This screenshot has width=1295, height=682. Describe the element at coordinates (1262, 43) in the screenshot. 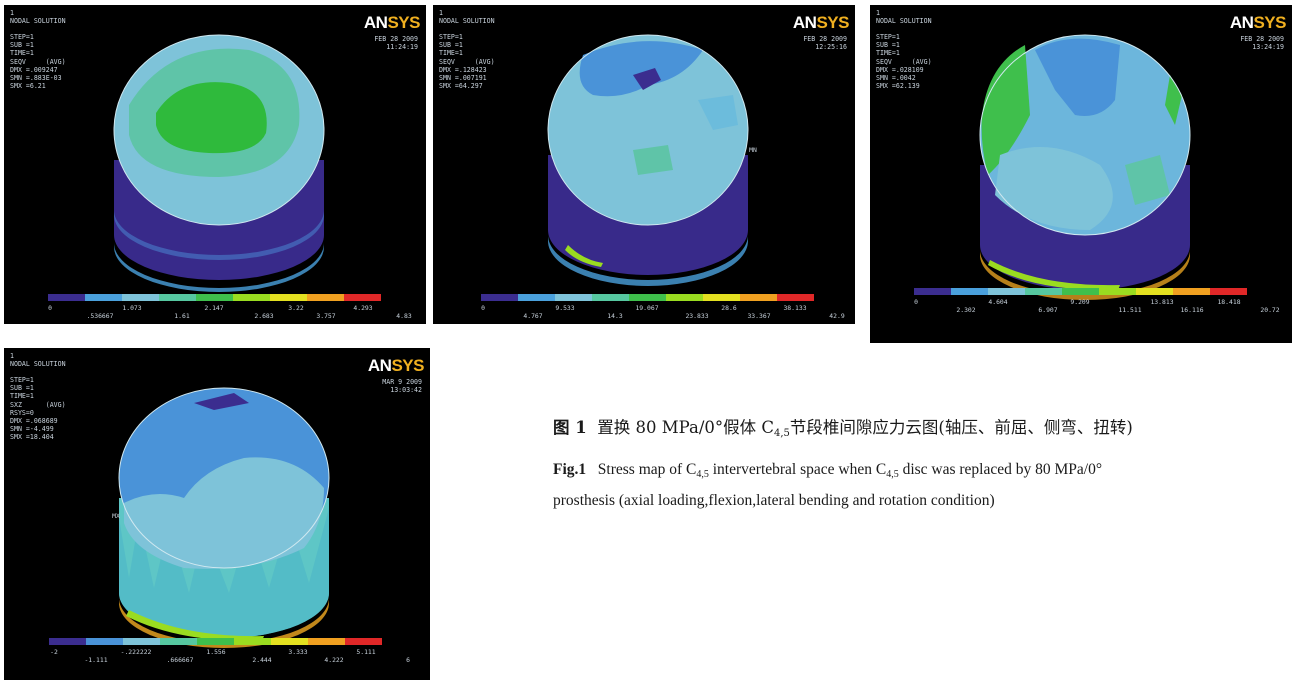

I see `timestamp: FEB 28 2009 13:24:19` at that location.